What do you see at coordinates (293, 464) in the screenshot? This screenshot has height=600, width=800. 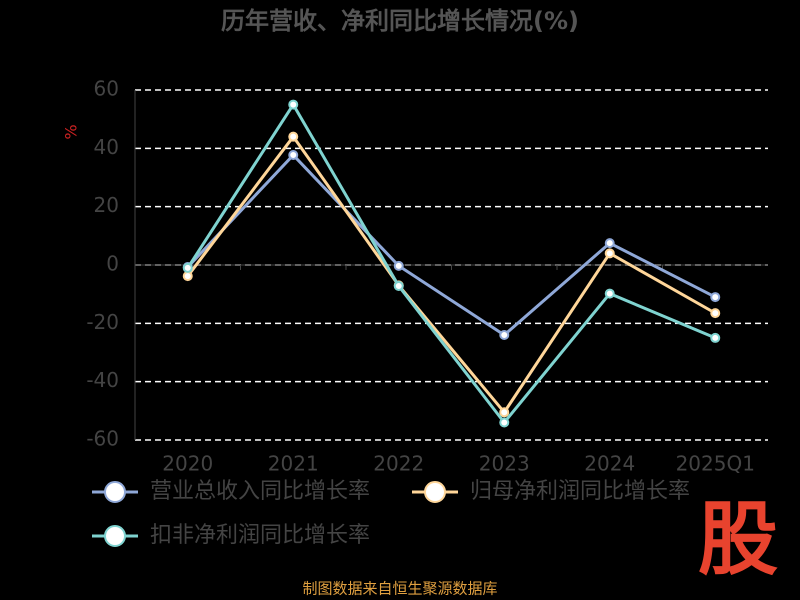 I see `x-tick-label: 2021` at bounding box center [293, 464].